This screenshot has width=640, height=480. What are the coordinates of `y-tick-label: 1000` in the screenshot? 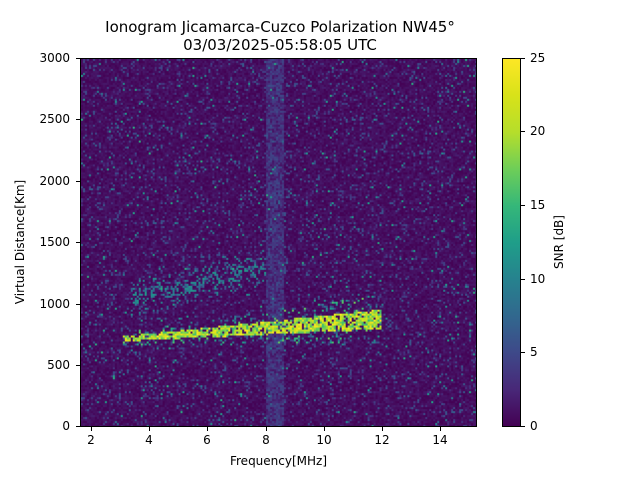 It's located at (54, 304).